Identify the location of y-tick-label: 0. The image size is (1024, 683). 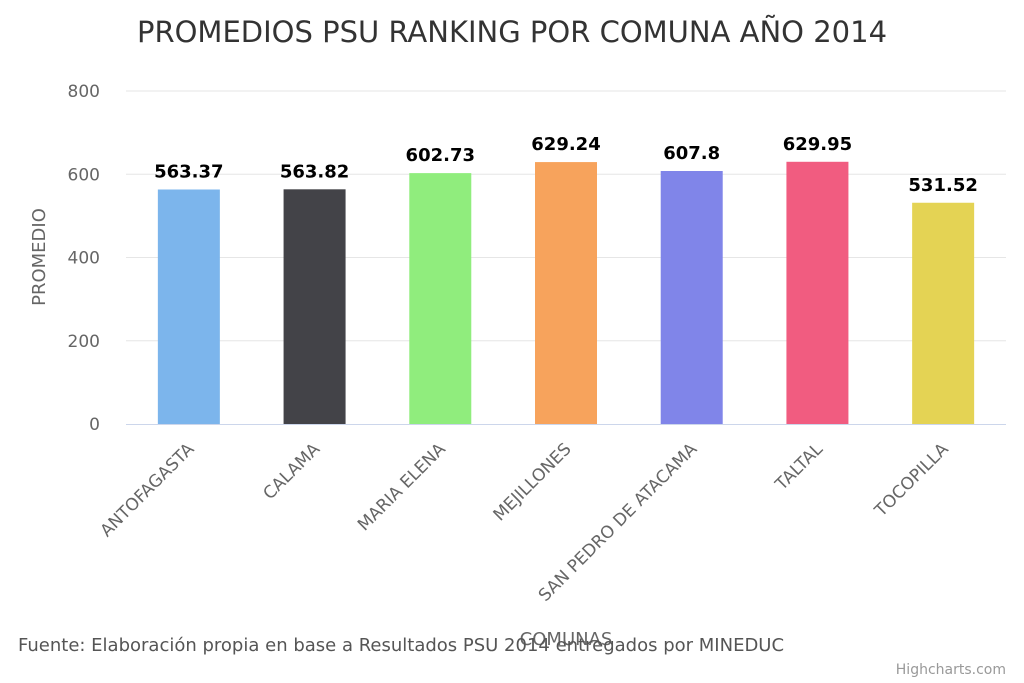
(94, 425).